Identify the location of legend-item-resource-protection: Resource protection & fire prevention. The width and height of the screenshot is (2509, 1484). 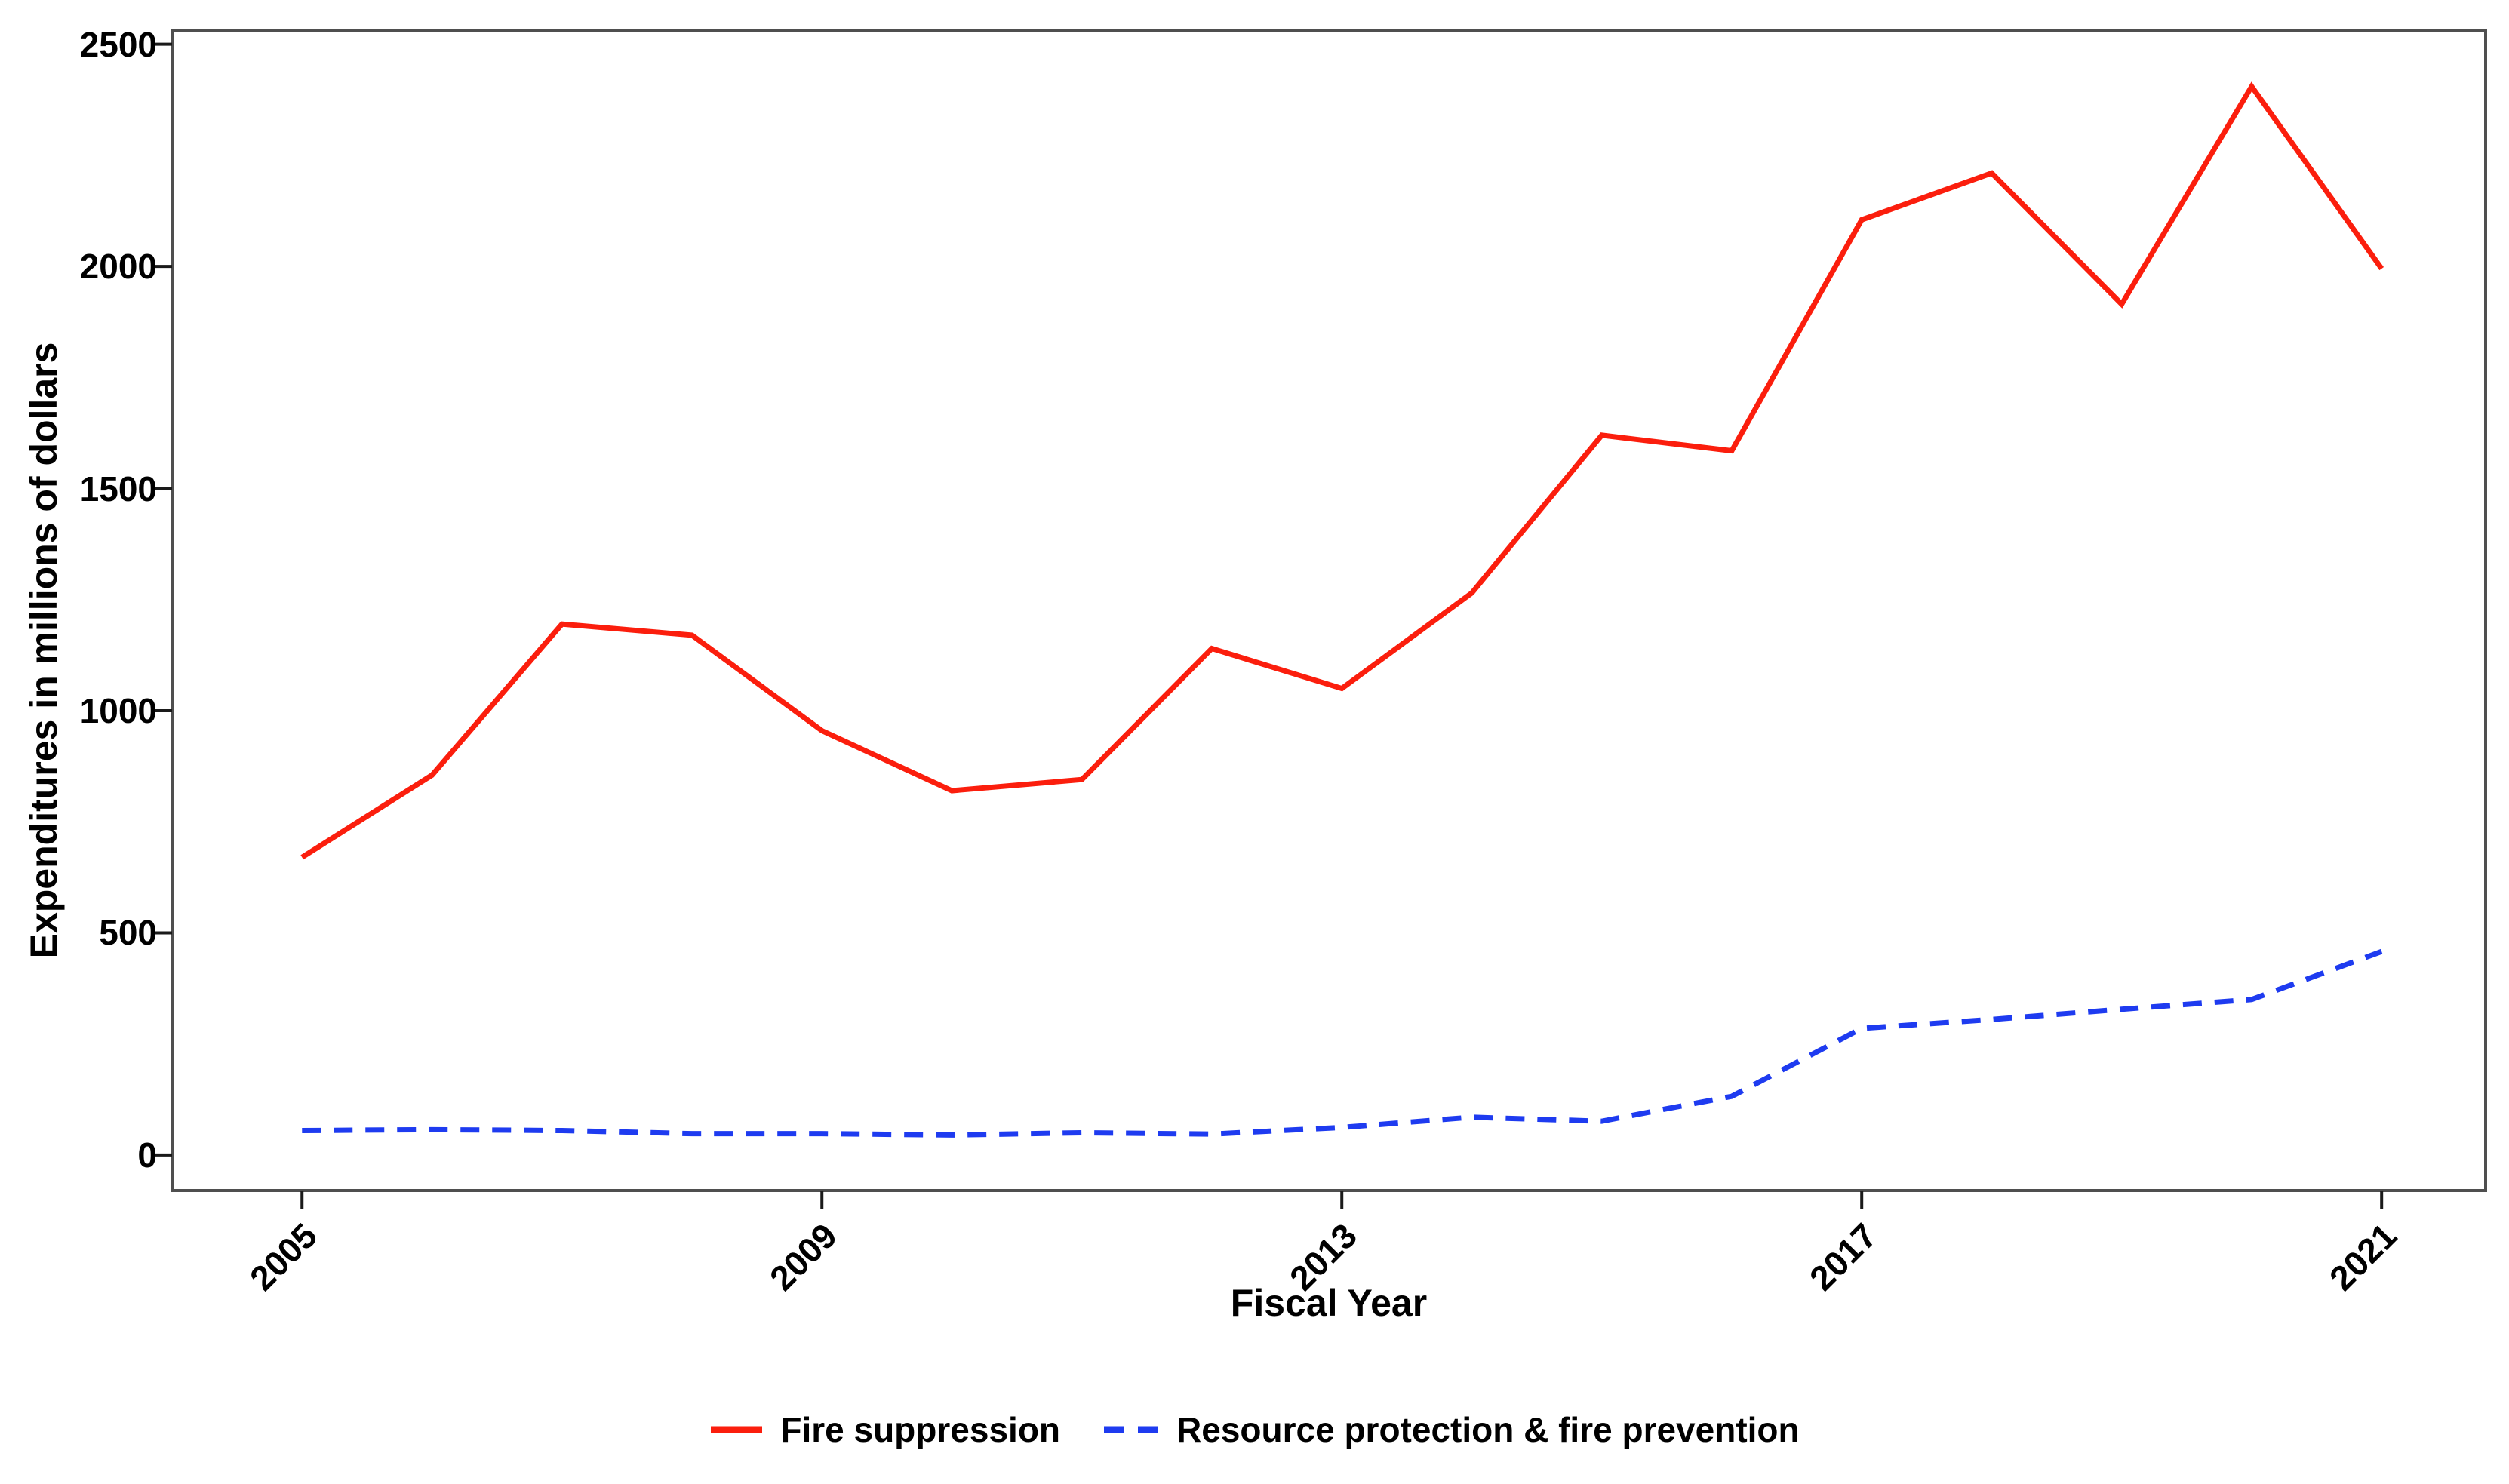
(1451, 1429).